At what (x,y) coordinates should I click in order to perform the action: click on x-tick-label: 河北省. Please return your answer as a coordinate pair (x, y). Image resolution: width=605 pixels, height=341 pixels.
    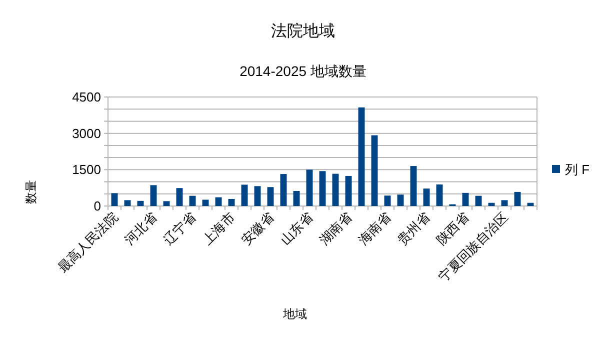
    Looking at the image, I should click on (140, 229).